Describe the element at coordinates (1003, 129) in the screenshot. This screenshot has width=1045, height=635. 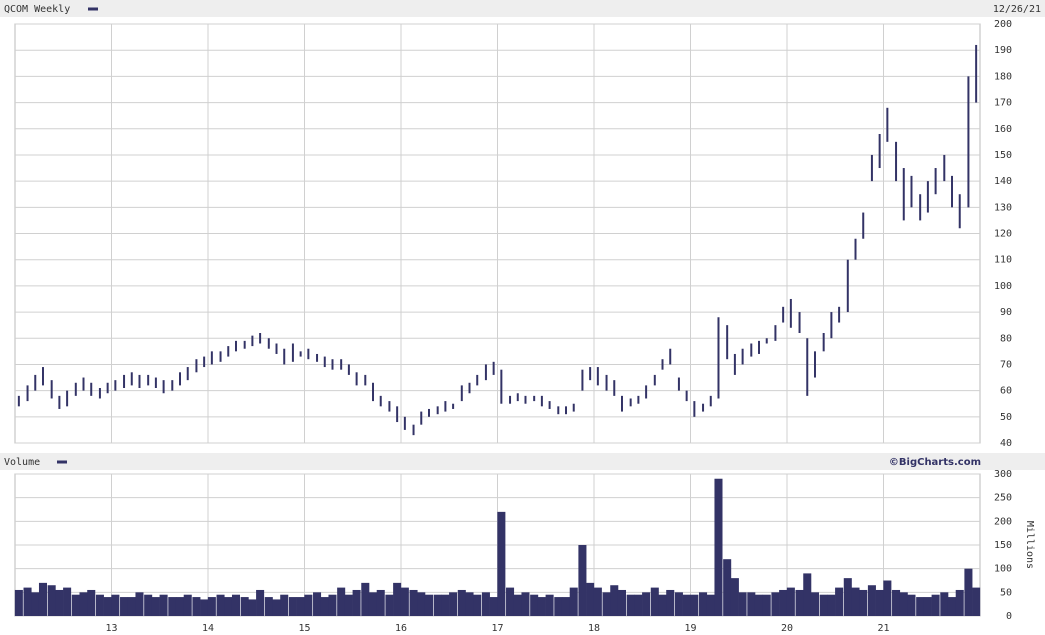
I see `y-tick-label: 160` at that location.